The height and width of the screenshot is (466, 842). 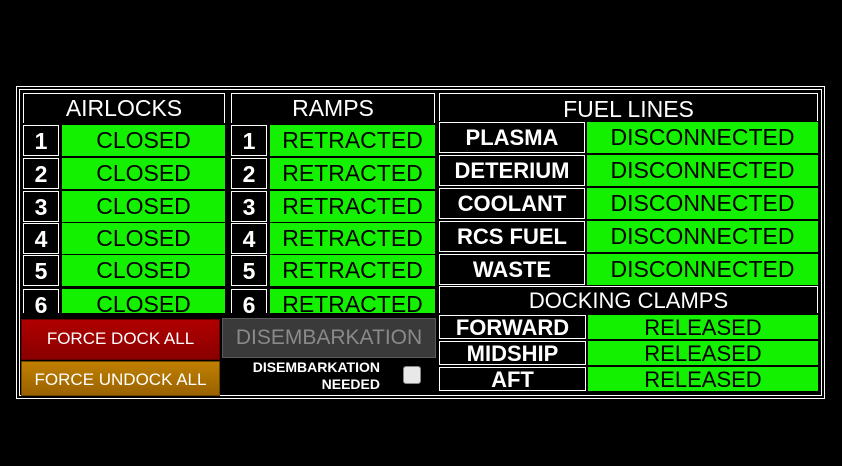 I want to click on airlock-row-6: 6 CLOSED, so click(x=124, y=301).